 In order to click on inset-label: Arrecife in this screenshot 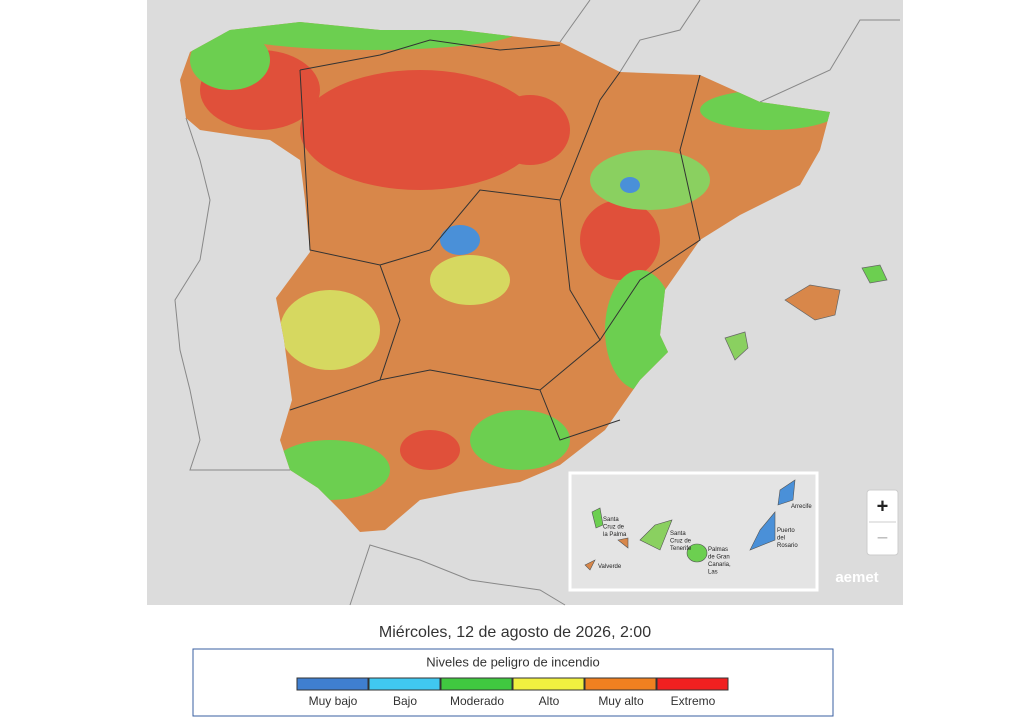, I will do `click(801, 507)`.